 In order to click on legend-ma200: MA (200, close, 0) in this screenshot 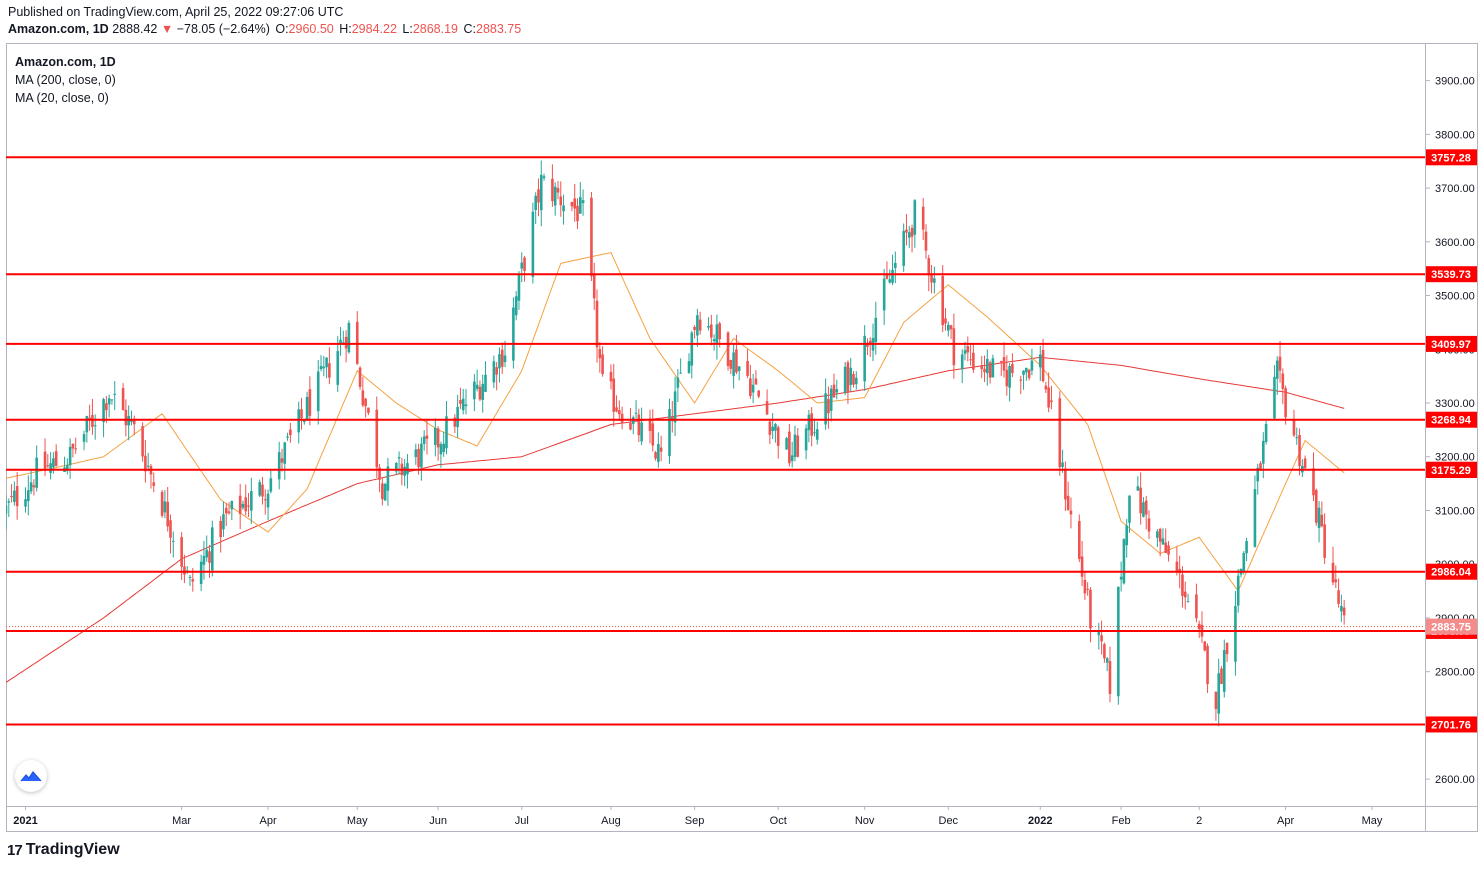, I will do `click(65, 80)`.